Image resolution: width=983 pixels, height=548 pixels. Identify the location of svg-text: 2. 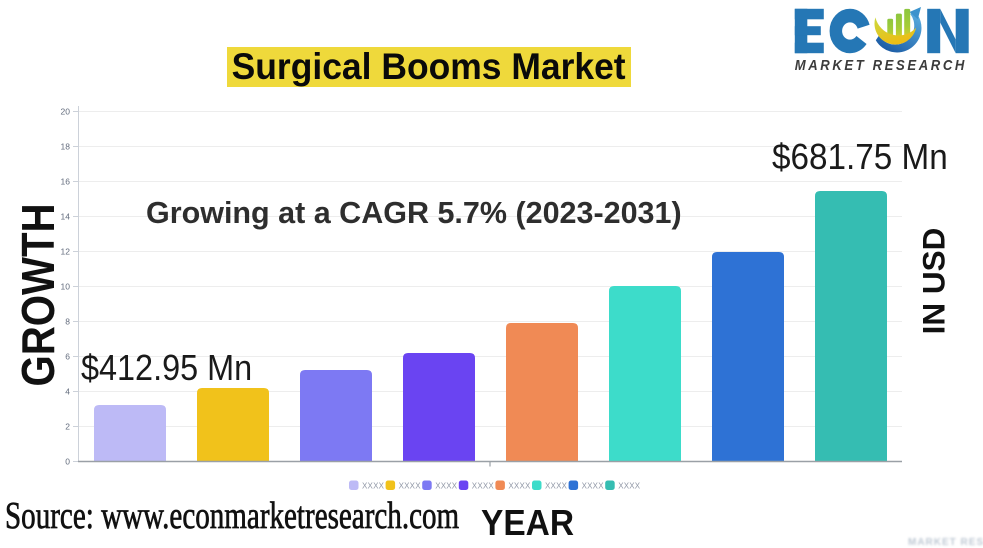
(67, 427).